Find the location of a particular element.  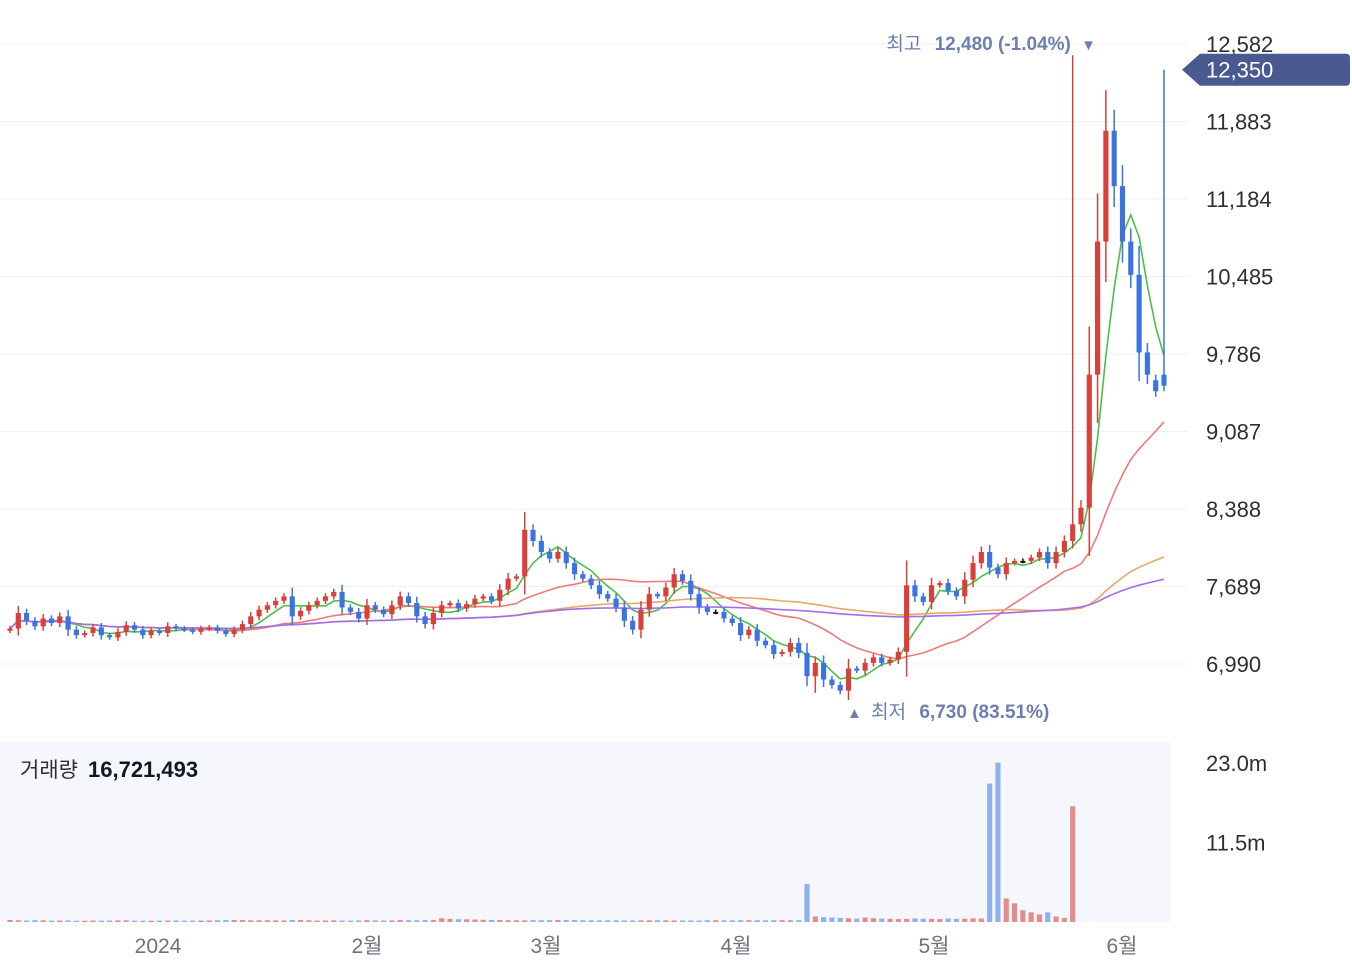

time-tick-label: 2월 is located at coordinates (367, 946).